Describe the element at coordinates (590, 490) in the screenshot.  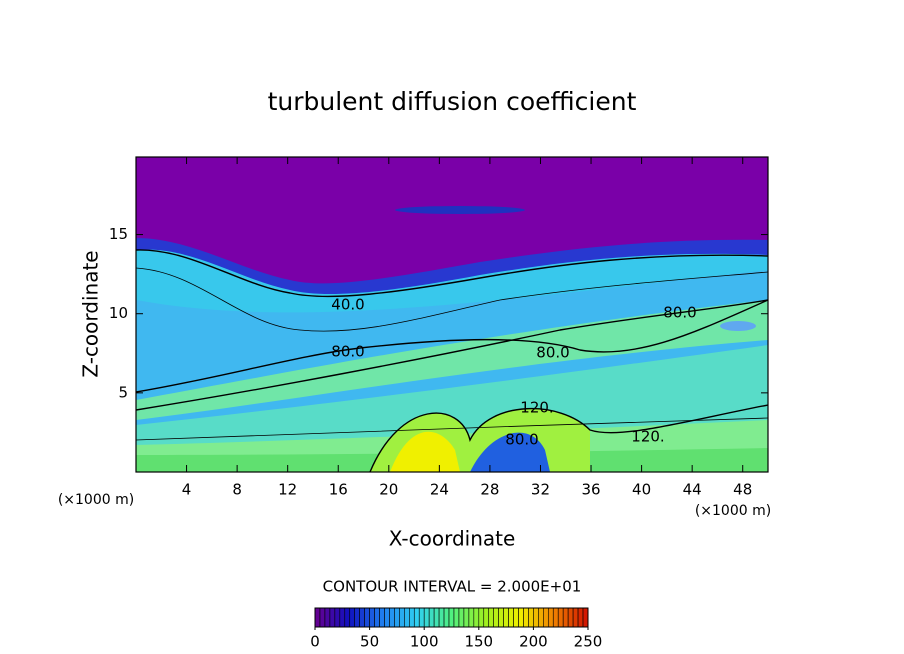
I see `x-tick-label: 36` at that location.